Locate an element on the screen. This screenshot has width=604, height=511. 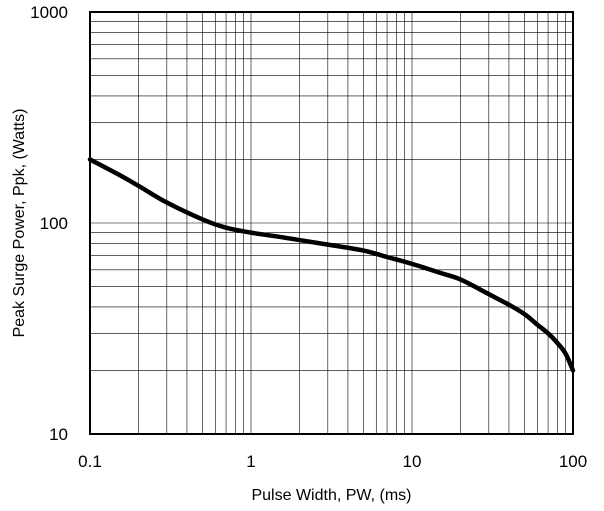
x-axis-title: Pulse Width, PW, (ms) is located at coordinates (331, 495).